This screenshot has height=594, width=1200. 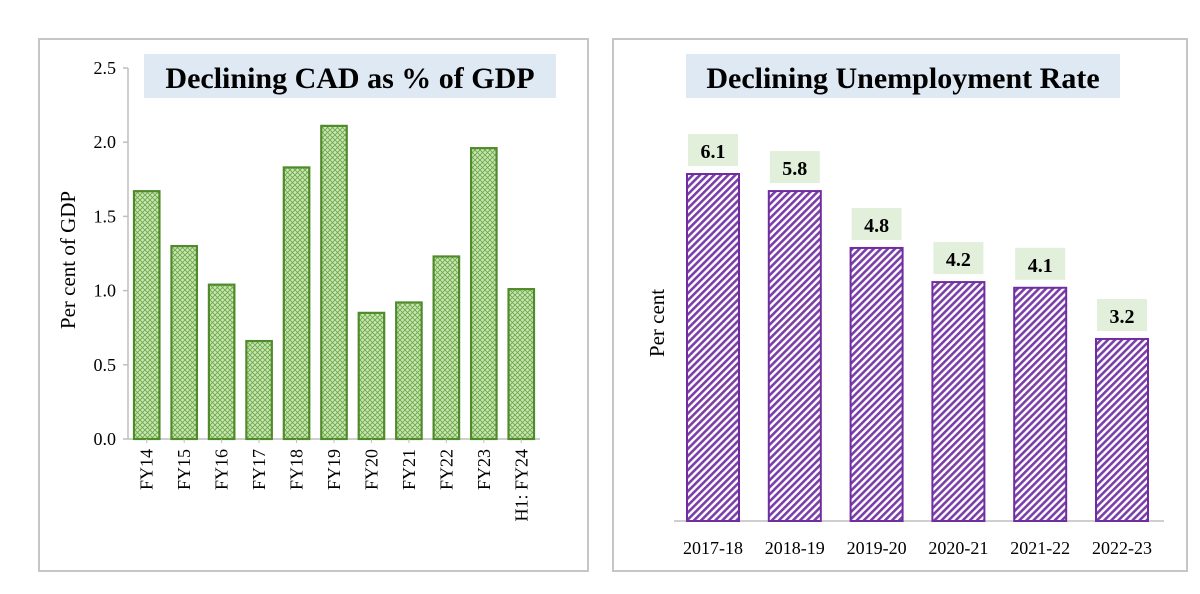 What do you see at coordinates (657, 323) in the screenshot?
I see `unemployment-y-axis-label: Per cent` at bounding box center [657, 323].